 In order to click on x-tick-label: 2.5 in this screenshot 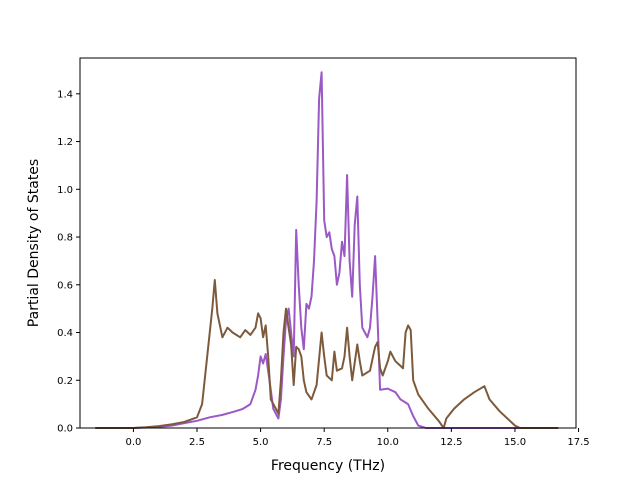, I will do `click(197, 442)`.